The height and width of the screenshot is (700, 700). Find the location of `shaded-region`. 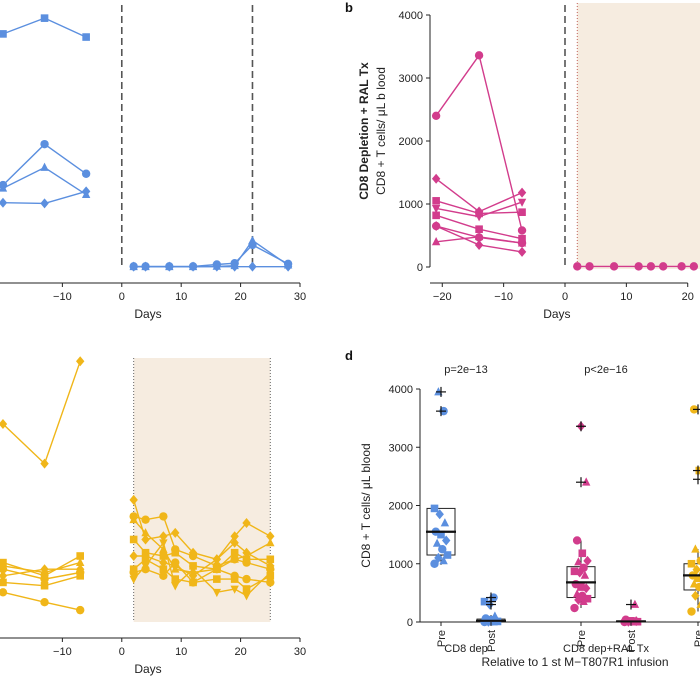

shaded-region is located at coordinates (202, 490).